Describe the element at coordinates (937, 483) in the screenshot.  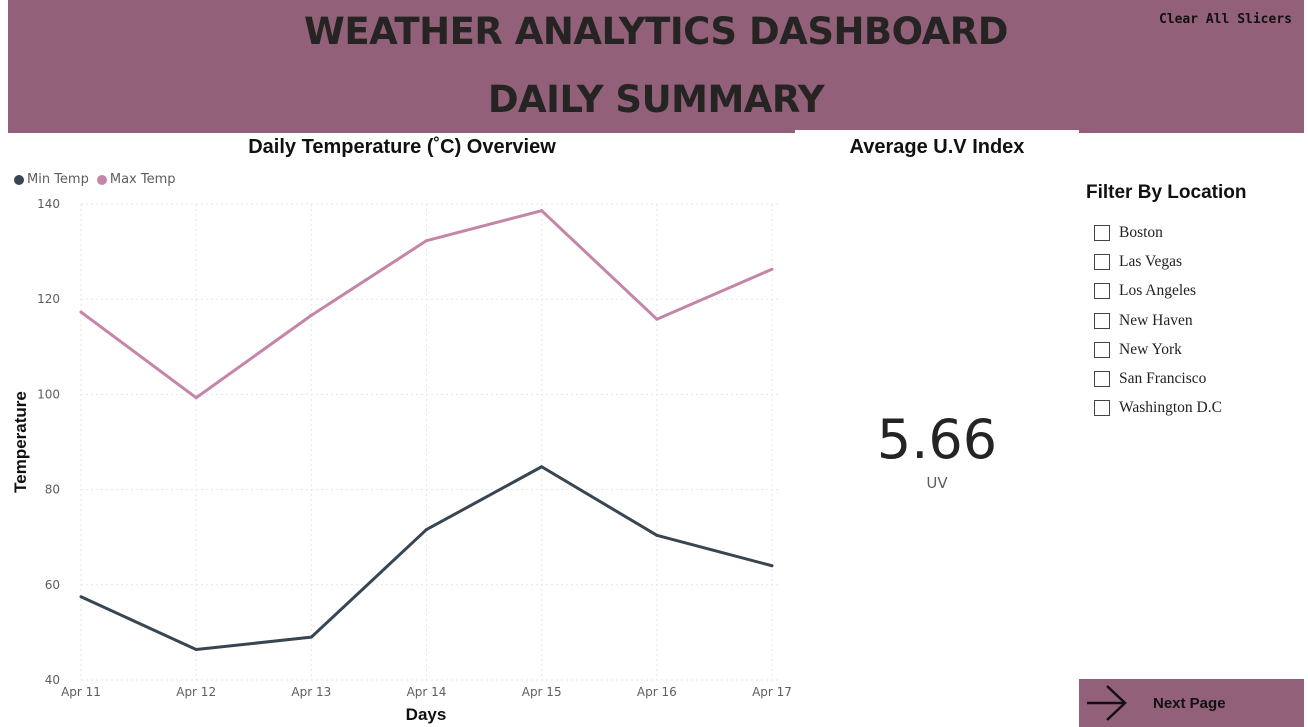
I see `uv-label: UV` at that location.